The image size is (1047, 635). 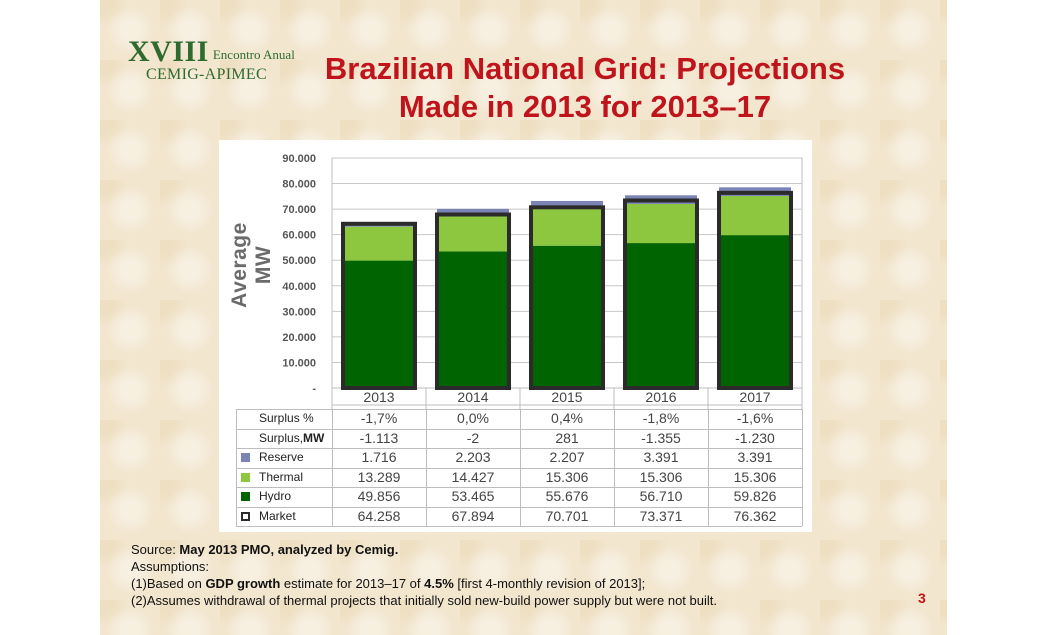 I want to click on x-tick-label: 2014, so click(x=472, y=397).